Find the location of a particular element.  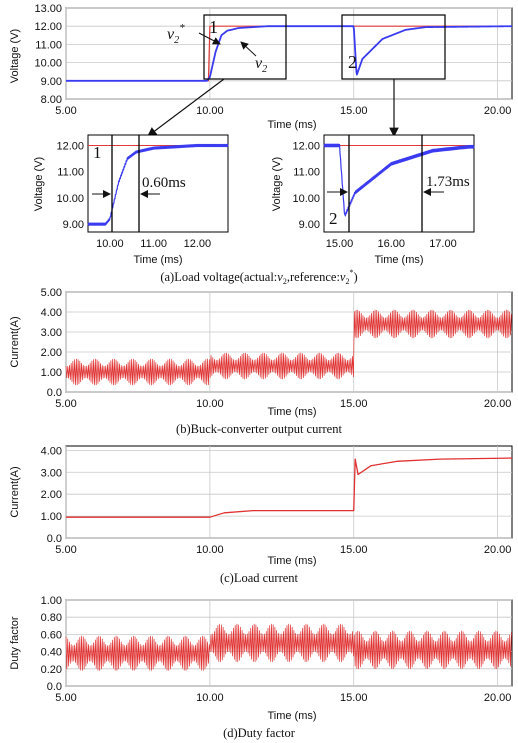

v2-actual-label: v2 is located at coordinates (261, 65).